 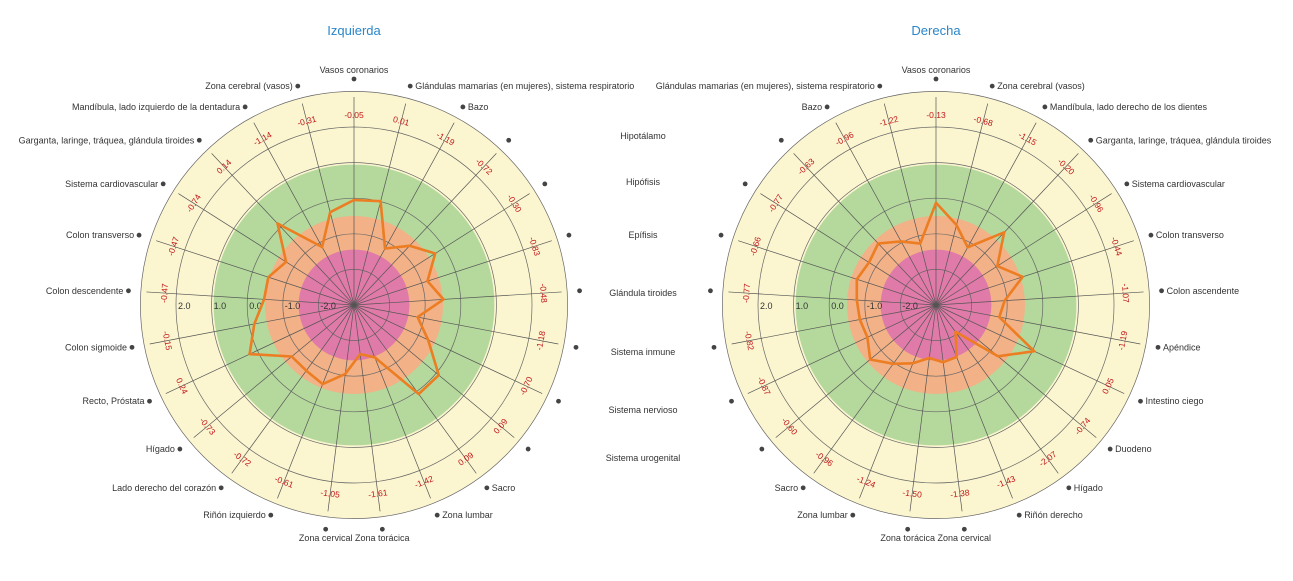 What do you see at coordinates (1125, 293) in the screenshot?
I see `value-label: -1.07` at bounding box center [1125, 293].